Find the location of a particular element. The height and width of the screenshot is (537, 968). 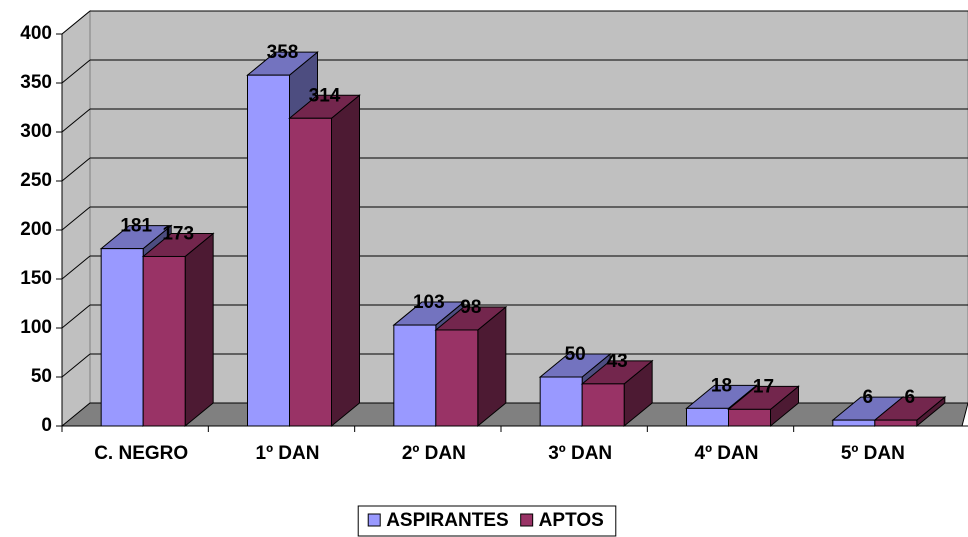

y-tick-label: 200 is located at coordinates (36, 229).